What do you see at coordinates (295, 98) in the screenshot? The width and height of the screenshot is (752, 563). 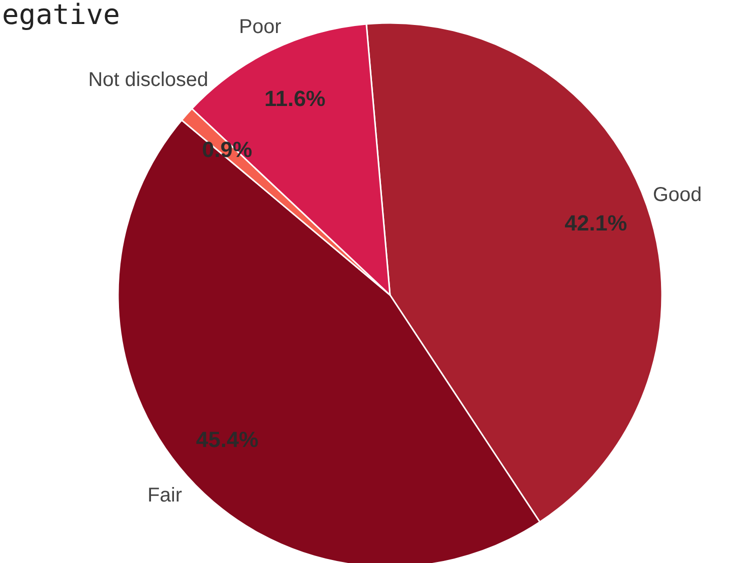 I see `data-label: 11.6%` at bounding box center [295, 98].